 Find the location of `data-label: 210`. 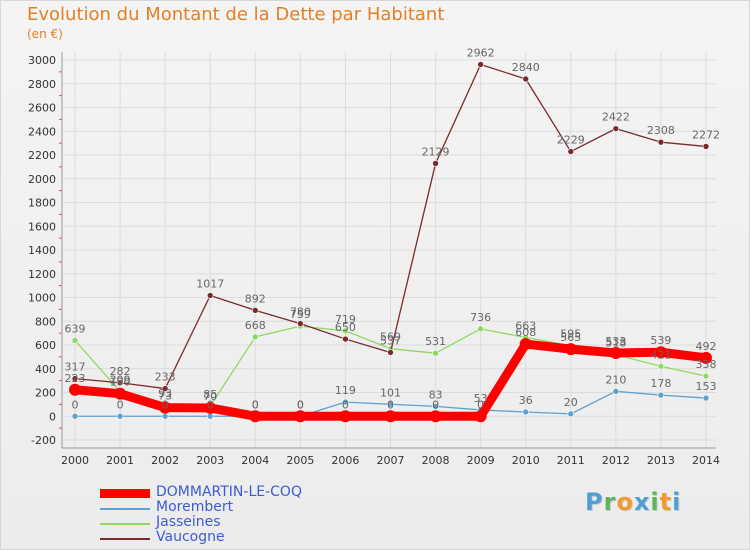

data-label: 210 is located at coordinates (615, 379).